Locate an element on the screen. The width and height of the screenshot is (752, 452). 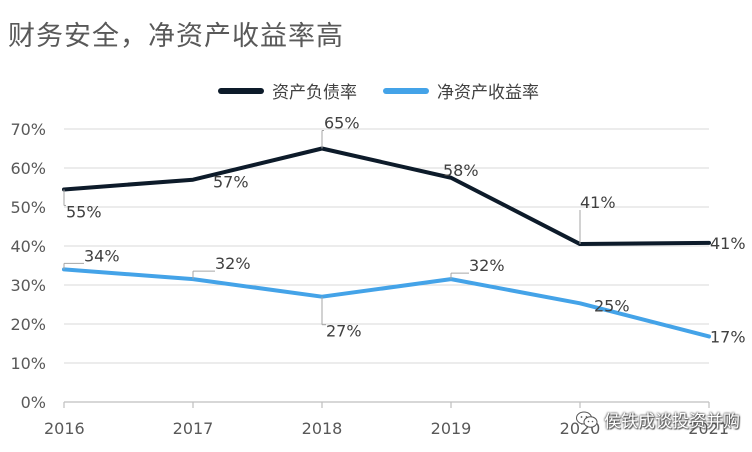
legend-swatch-debt-ratio is located at coordinates (241, 90).